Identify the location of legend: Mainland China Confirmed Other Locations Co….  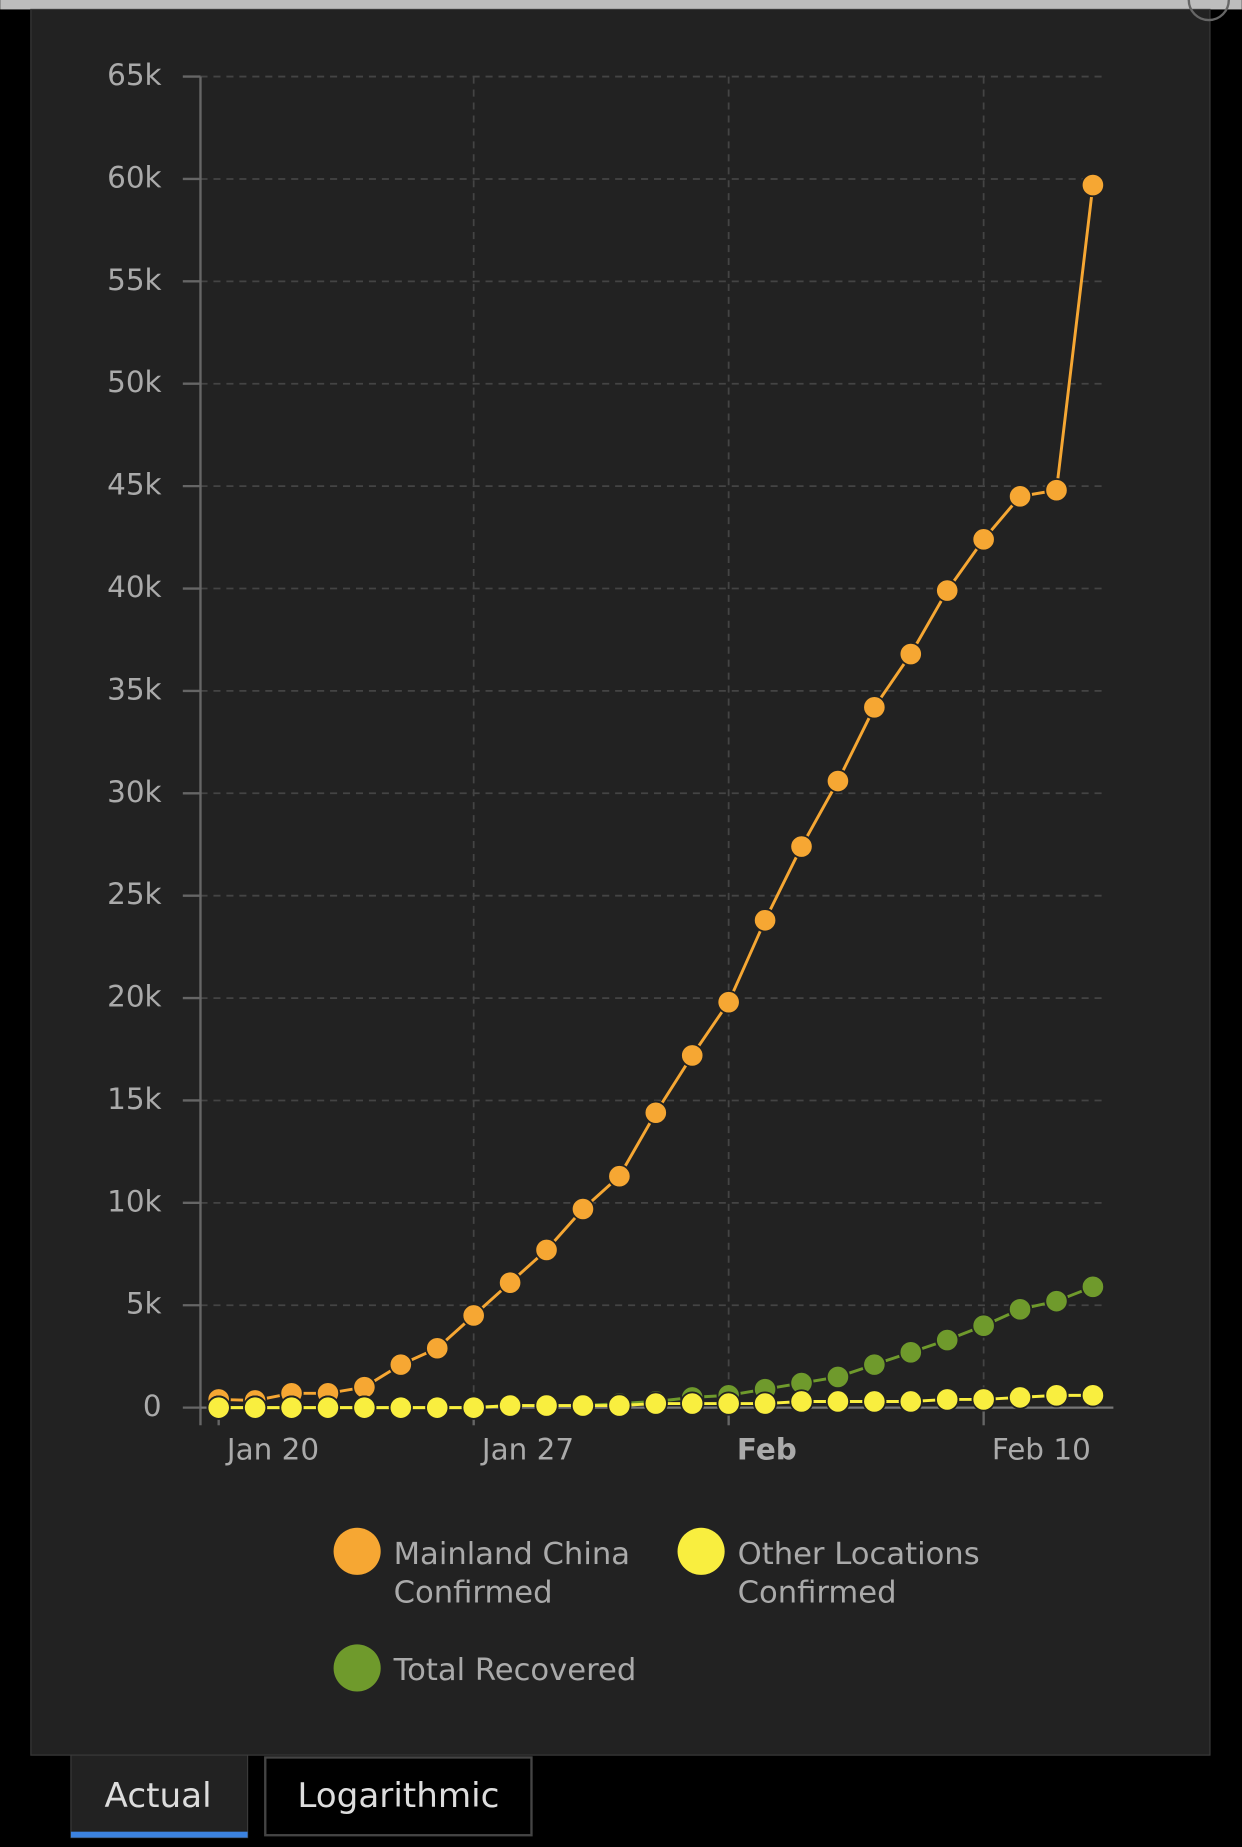
(656, 1609).